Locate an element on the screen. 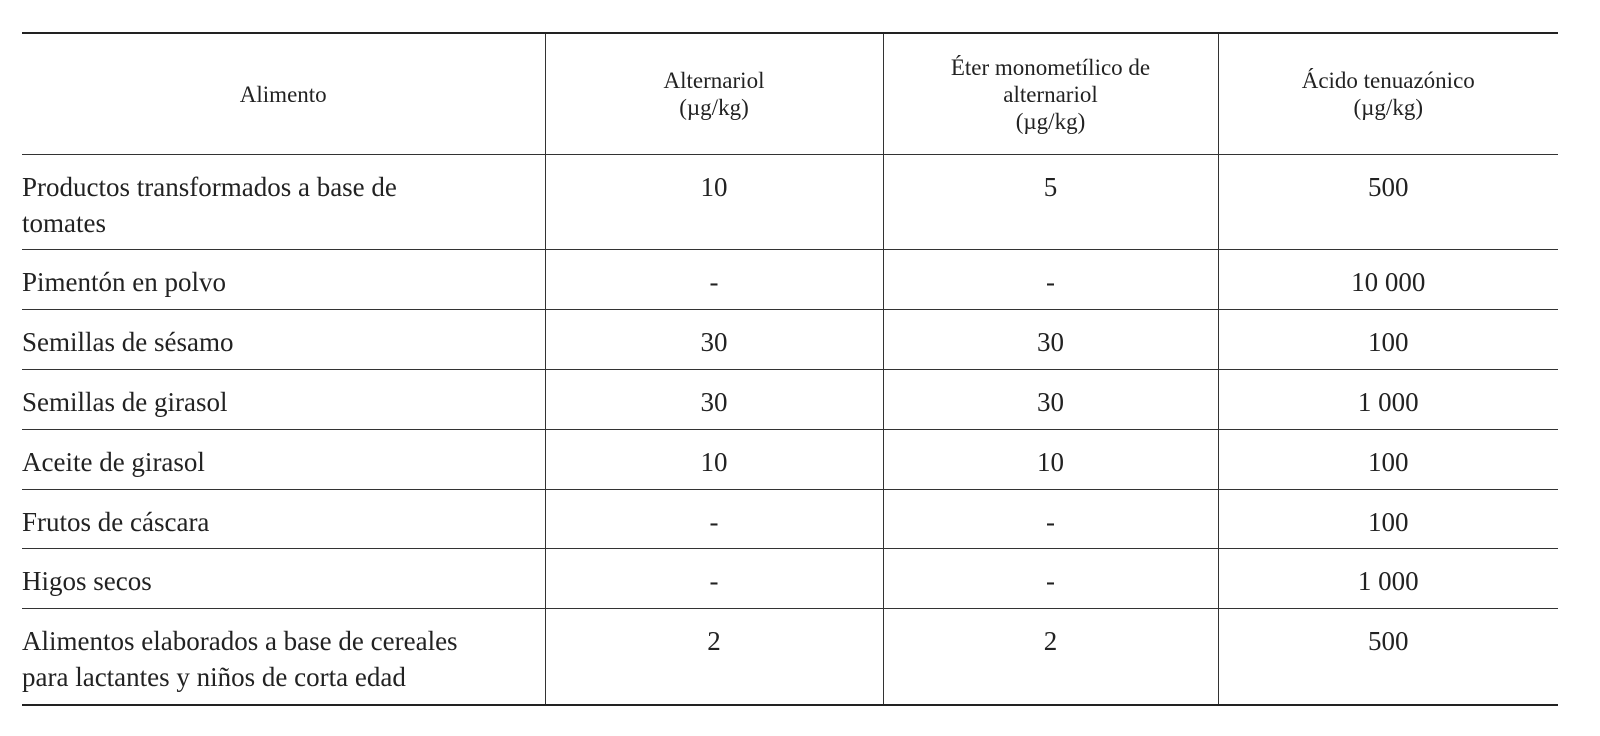  header-cell: Alimento is located at coordinates (283, 94).